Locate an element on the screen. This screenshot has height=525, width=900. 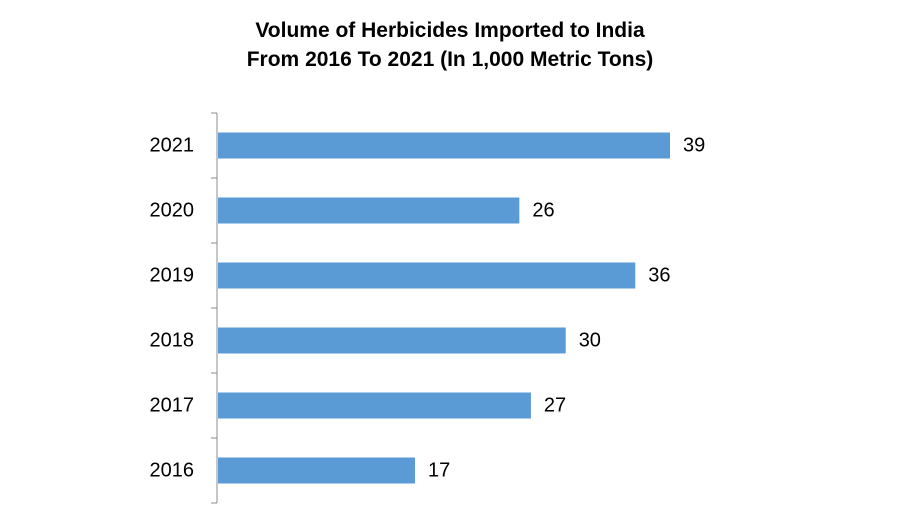
bar-2016 is located at coordinates (317, 470).